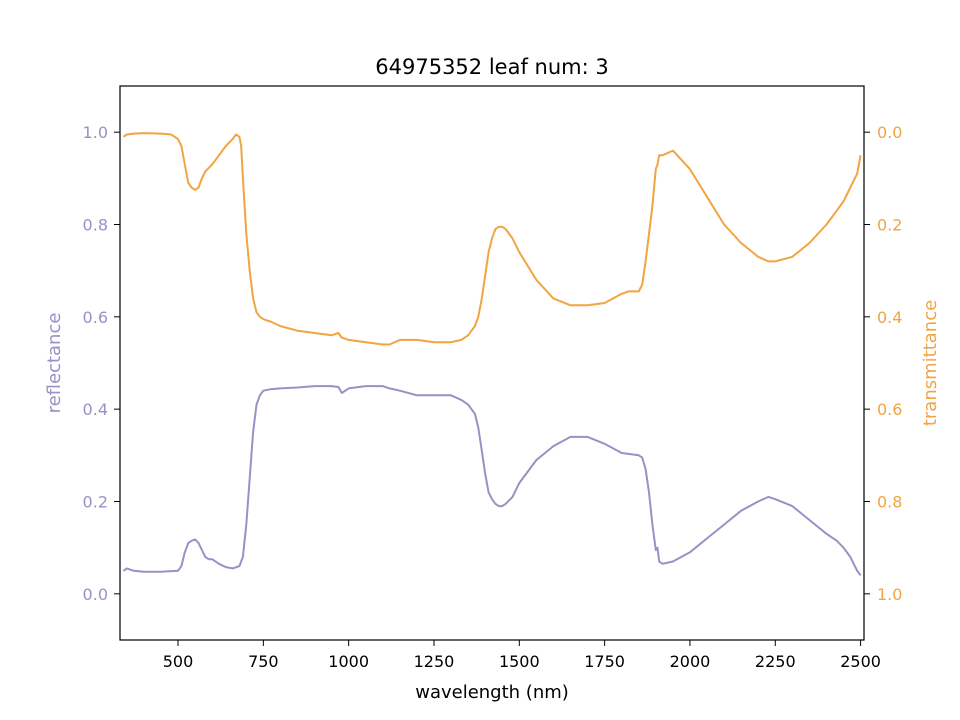 The image size is (960, 720). What do you see at coordinates (889, 594) in the screenshot?
I see `right-y-tick-label: 1.0` at bounding box center [889, 594].